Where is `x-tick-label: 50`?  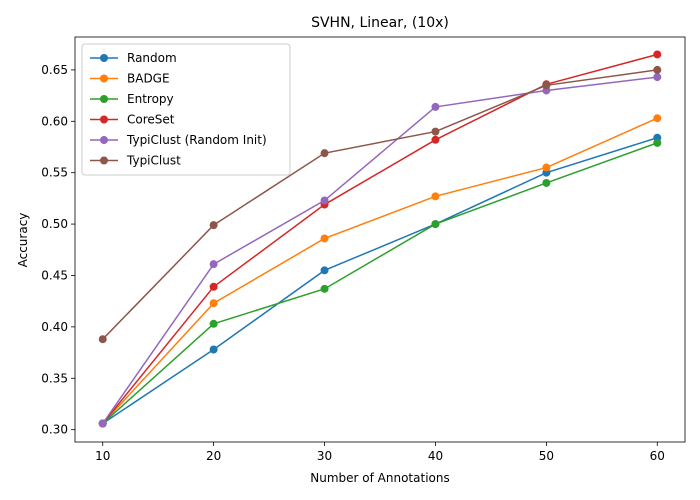 x-tick-label: 50 is located at coordinates (546, 456).